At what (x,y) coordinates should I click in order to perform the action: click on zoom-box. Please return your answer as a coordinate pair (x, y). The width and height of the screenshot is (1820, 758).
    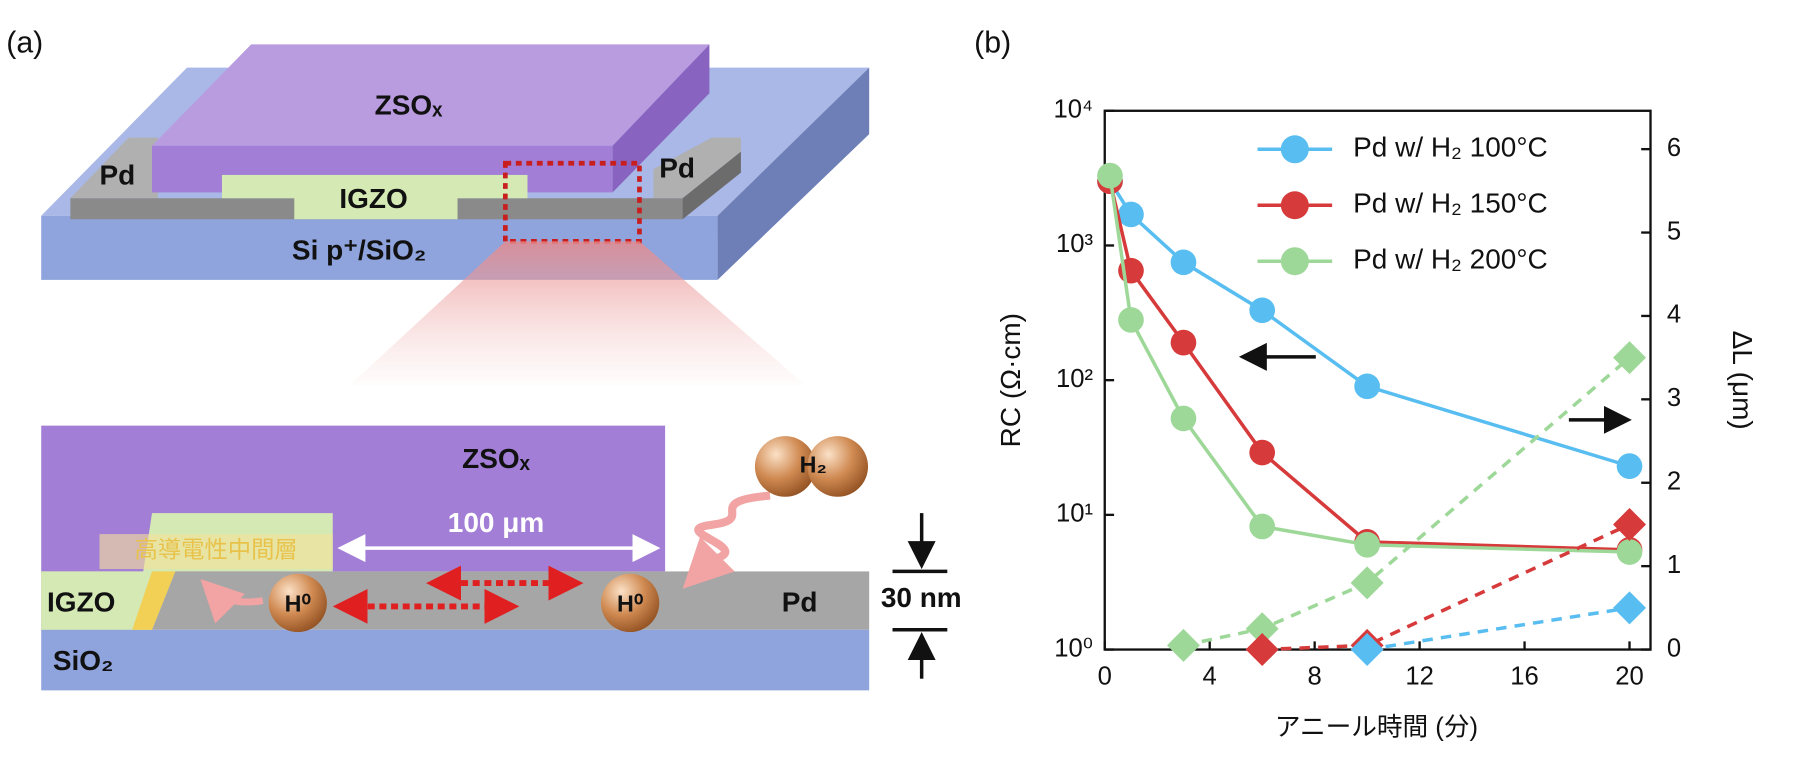
    Looking at the image, I should click on (572, 202).